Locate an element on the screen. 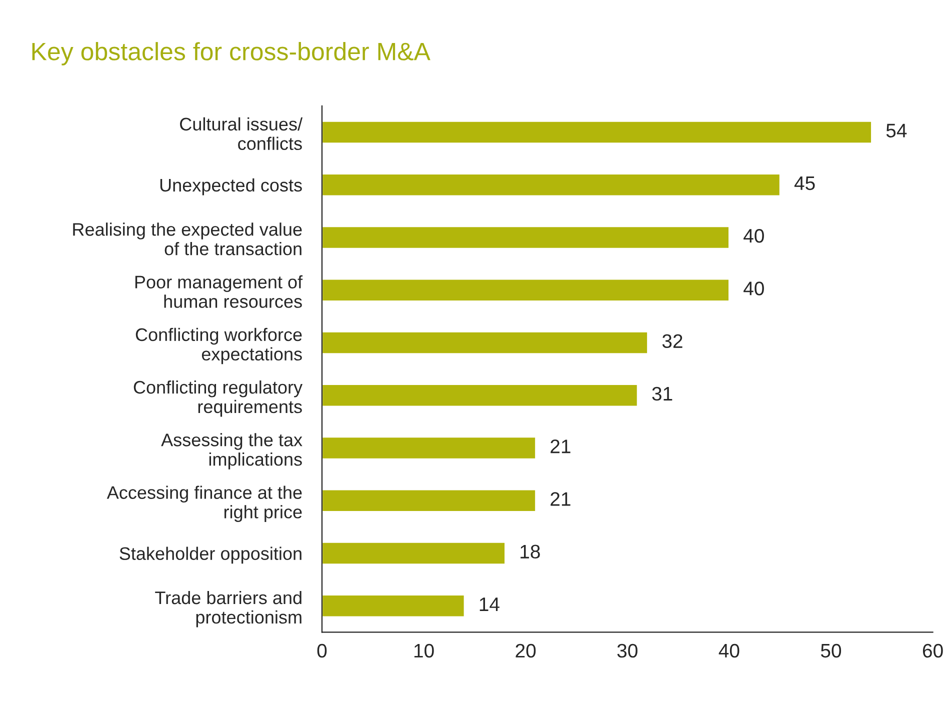  y-tick-label: Accessing finance at the right price is located at coordinates (204, 504).